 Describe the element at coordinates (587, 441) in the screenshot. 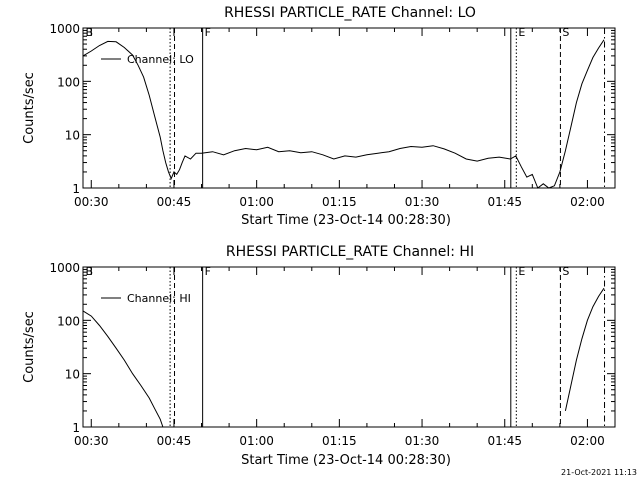

I see `x-tick-label-hi: 02:00` at that location.